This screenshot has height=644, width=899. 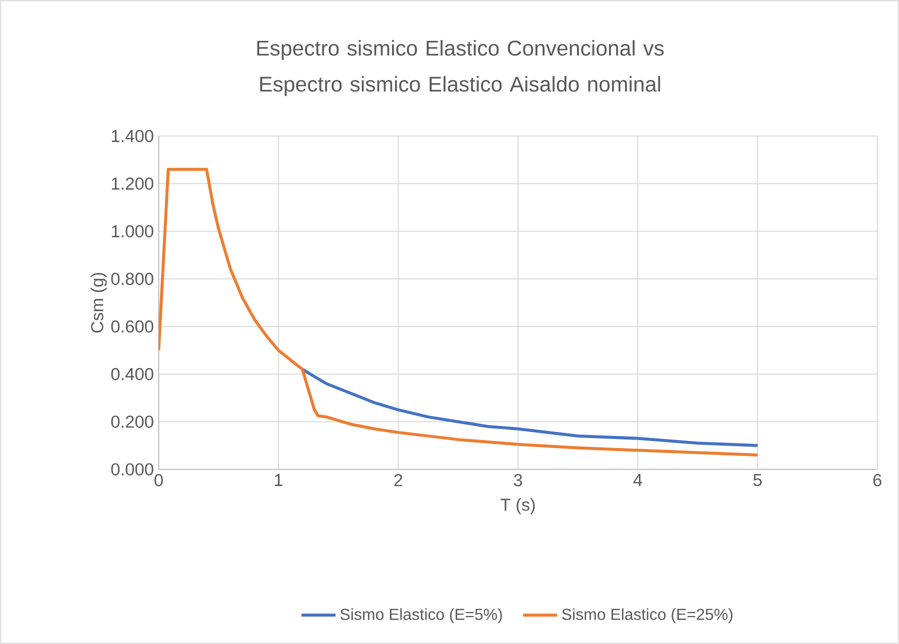 I want to click on x-tick-label: 3, so click(x=518, y=480).